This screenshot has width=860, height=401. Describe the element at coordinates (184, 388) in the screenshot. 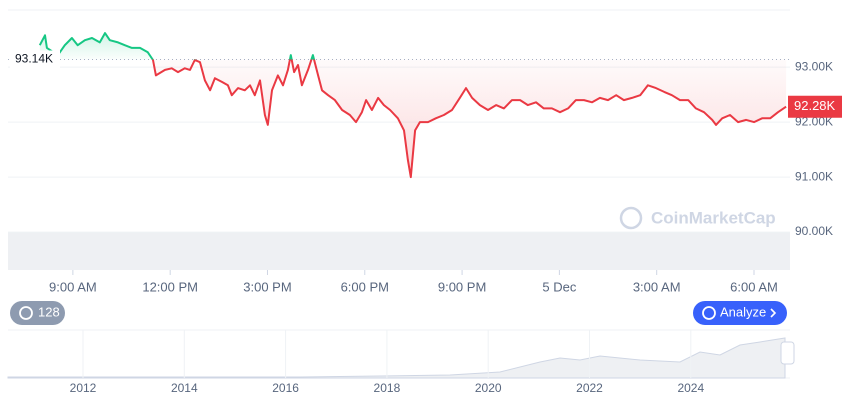

I see `navigator-year: 2014` at that location.